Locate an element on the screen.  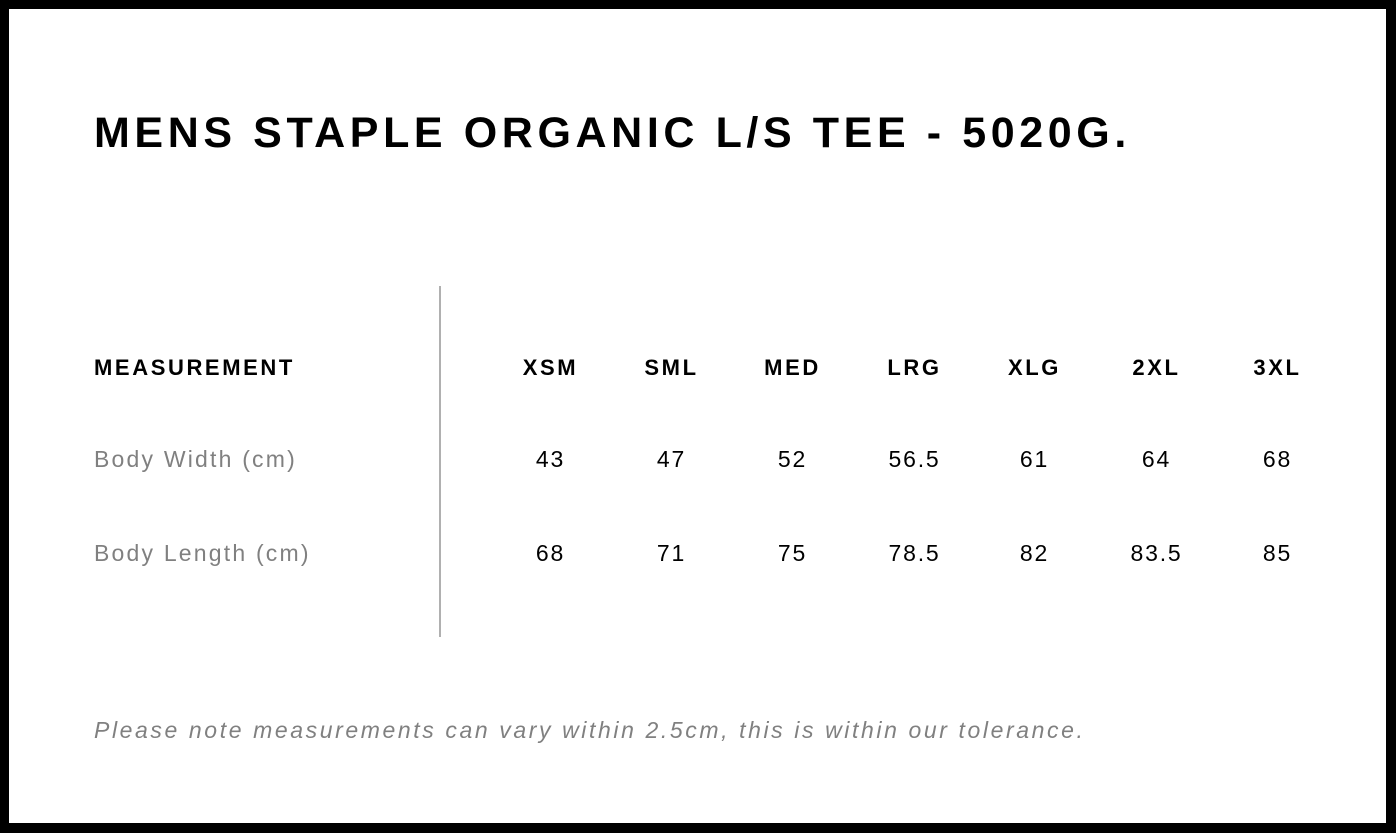
size-header: 3XL is located at coordinates (1277, 367).